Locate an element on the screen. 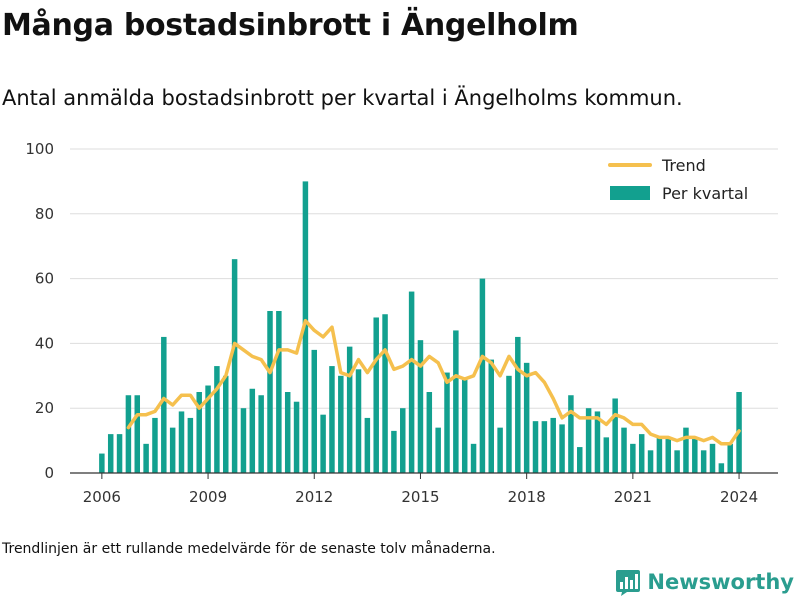 The width and height of the screenshot is (800, 600). legend-label-trend: Trend is located at coordinates (683, 165).